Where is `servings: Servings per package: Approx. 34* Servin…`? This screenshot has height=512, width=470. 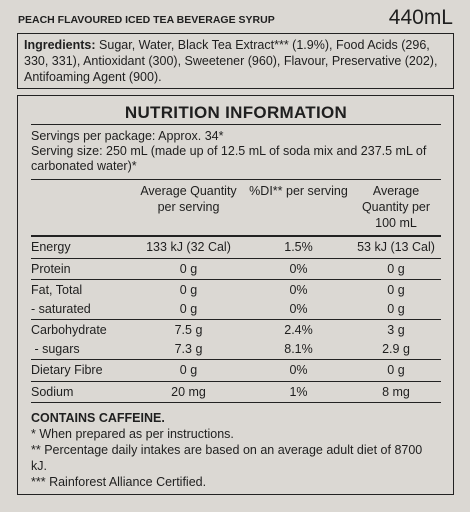
servings: Servings per package: Approx. 34* Servin… is located at coordinates (236, 152).